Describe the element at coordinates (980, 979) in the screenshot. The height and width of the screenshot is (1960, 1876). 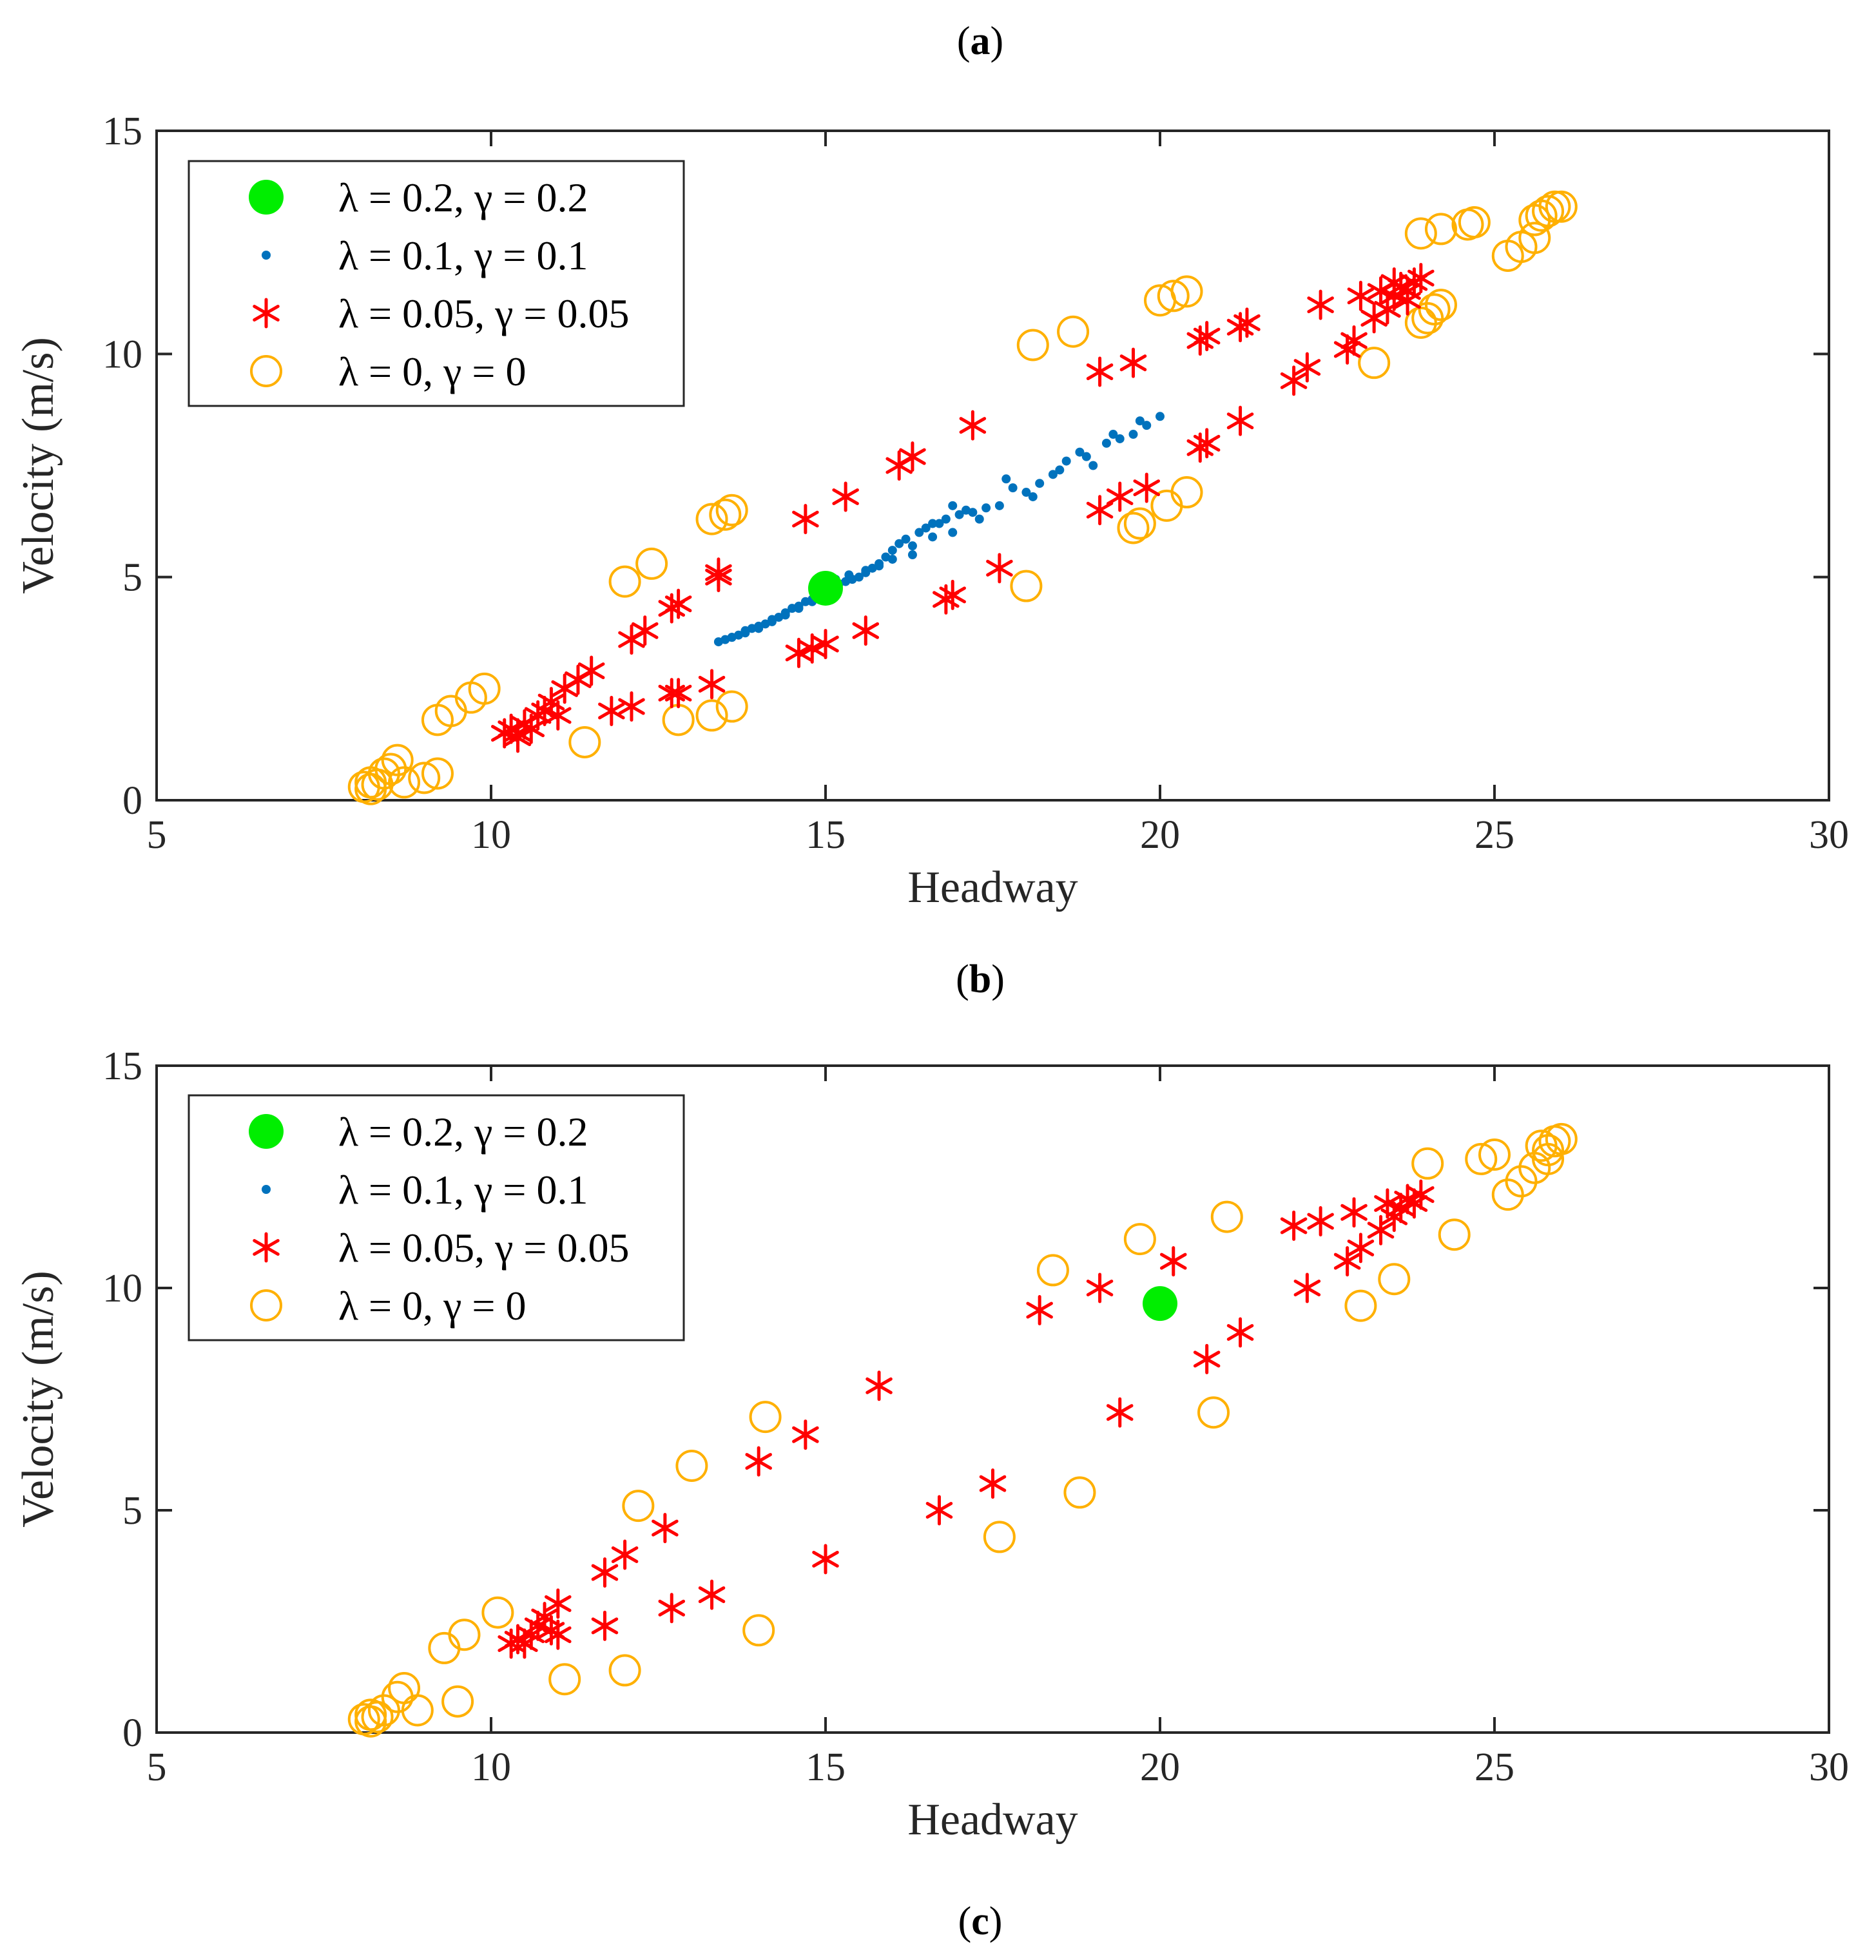
I see `panel-caption: (b)` at that location.